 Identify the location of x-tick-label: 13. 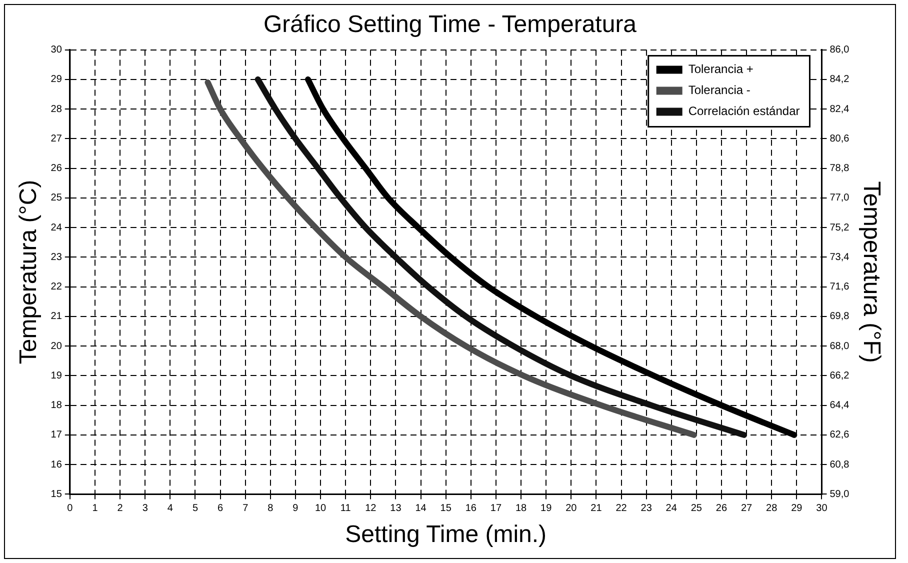
(396, 508).